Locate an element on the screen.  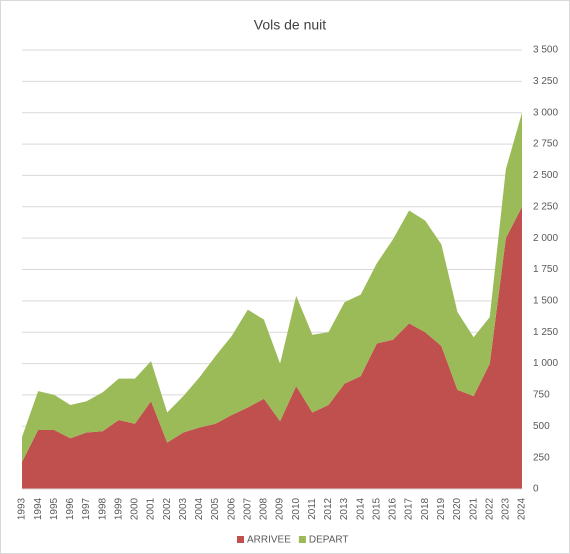
x-tick-label: 1999 is located at coordinates (118, 508).